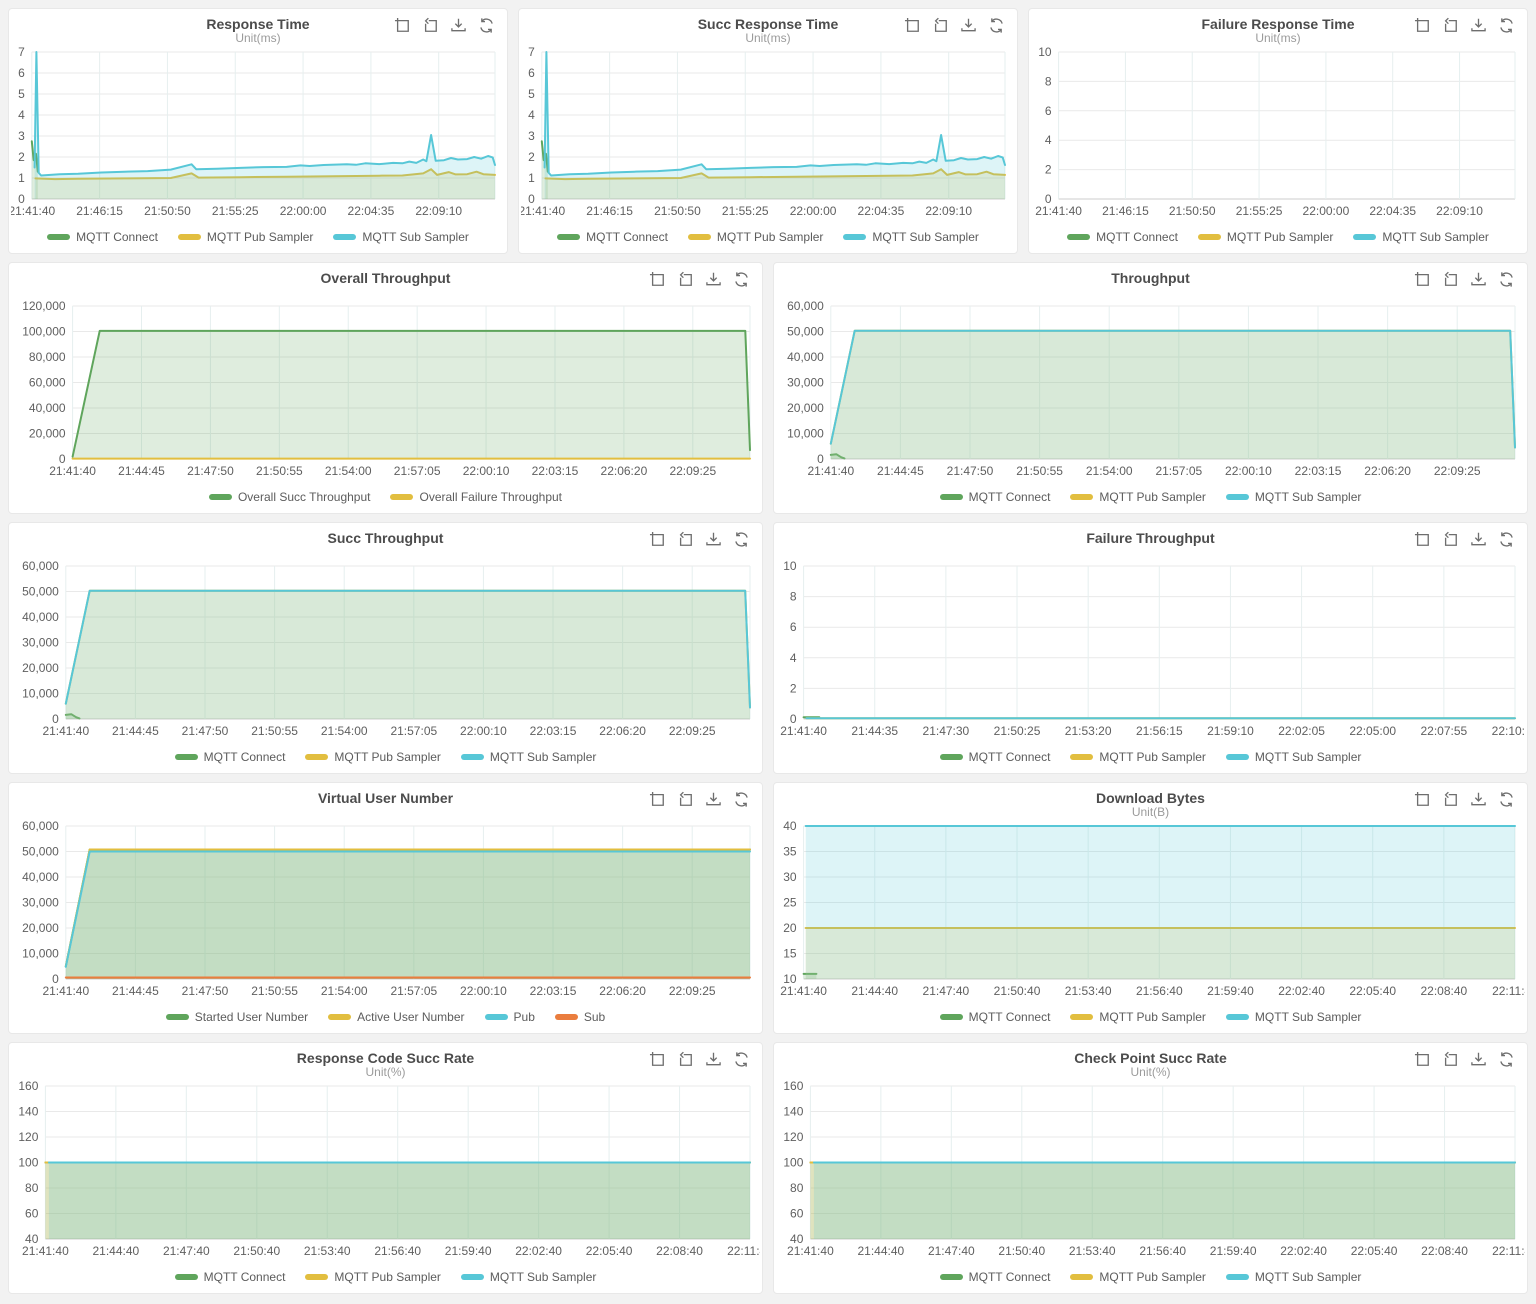 This screenshot has height=1304, width=1536. What do you see at coordinates (925, 237) in the screenshot?
I see `legend-label: MQTT Sub Sampler` at bounding box center [925, 237].